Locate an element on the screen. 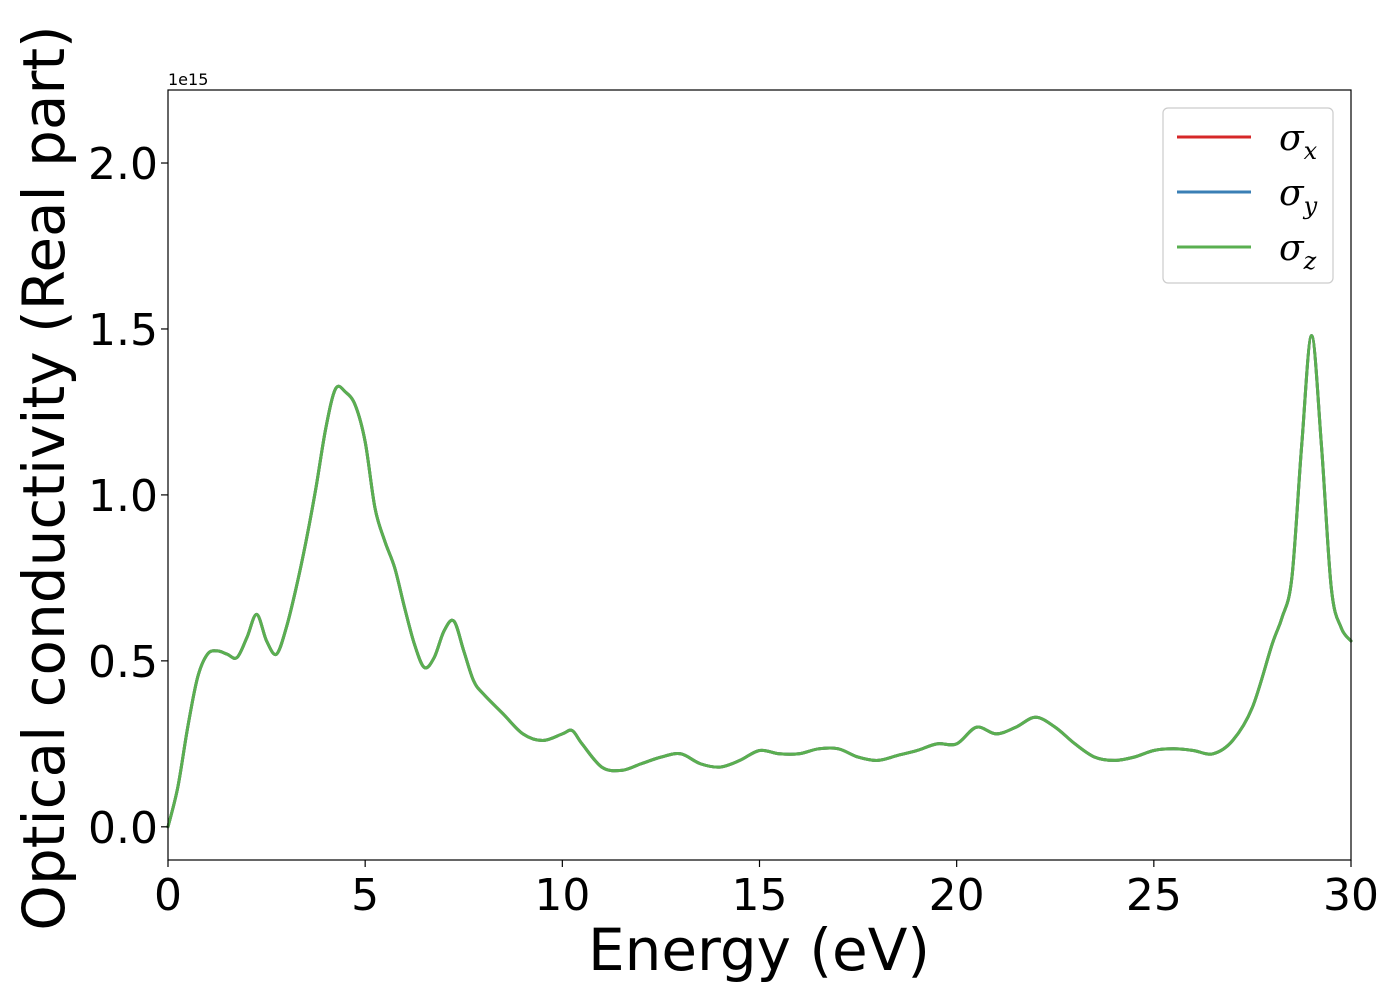 The height and width of the screenshot is (1000, 1400). x-tick-label: 5 is located at coordinates (365, 895).